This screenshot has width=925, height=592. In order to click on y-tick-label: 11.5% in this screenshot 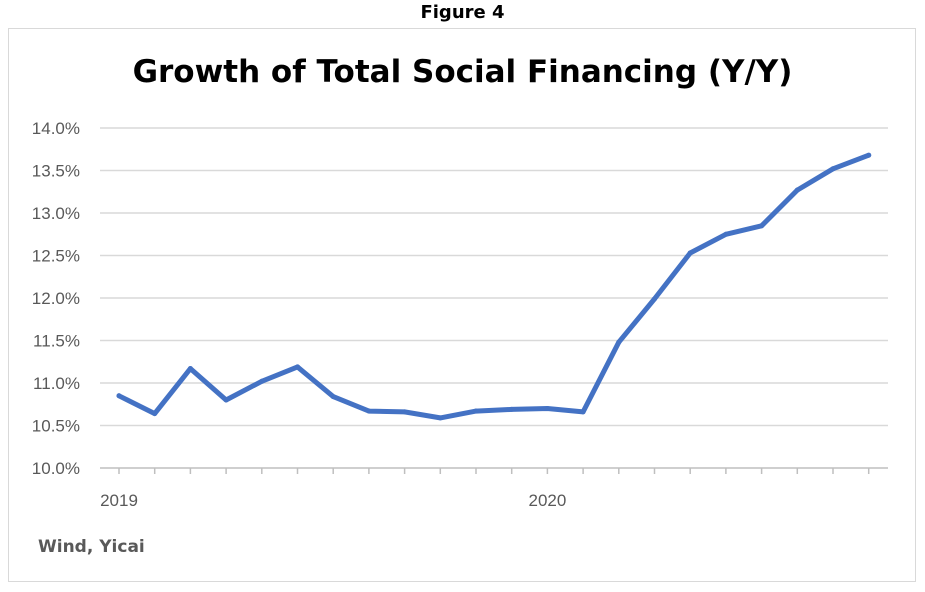, I will do `click(56, 341)`.